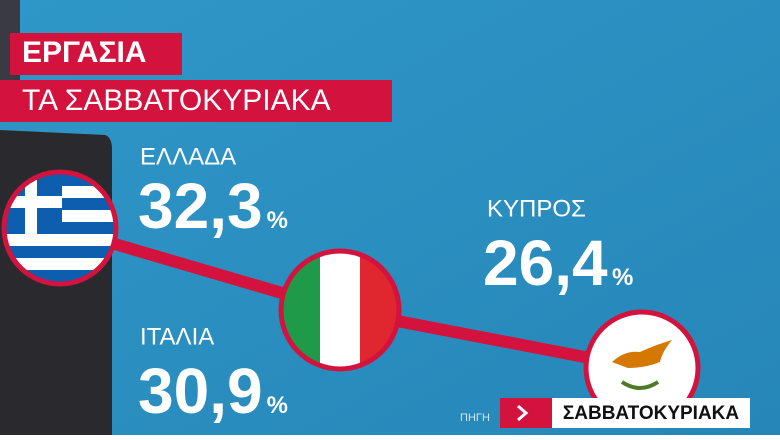  I want to click on title-box, so click(96, 54).